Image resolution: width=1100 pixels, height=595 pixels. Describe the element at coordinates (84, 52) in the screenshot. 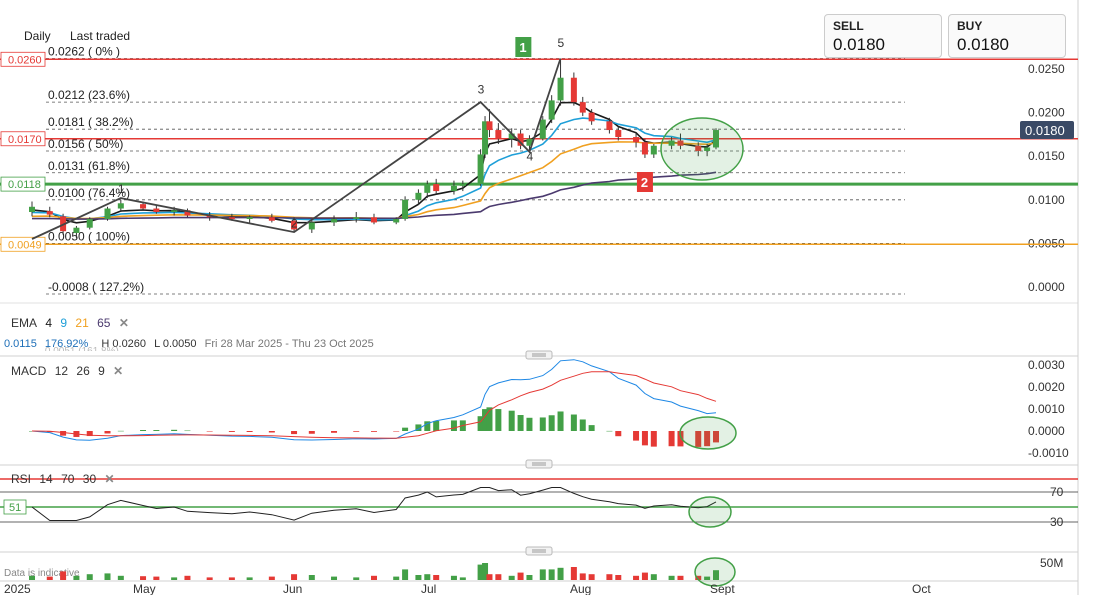

I see `fib-level-label: 0.0262 ( 0% )` at that location.